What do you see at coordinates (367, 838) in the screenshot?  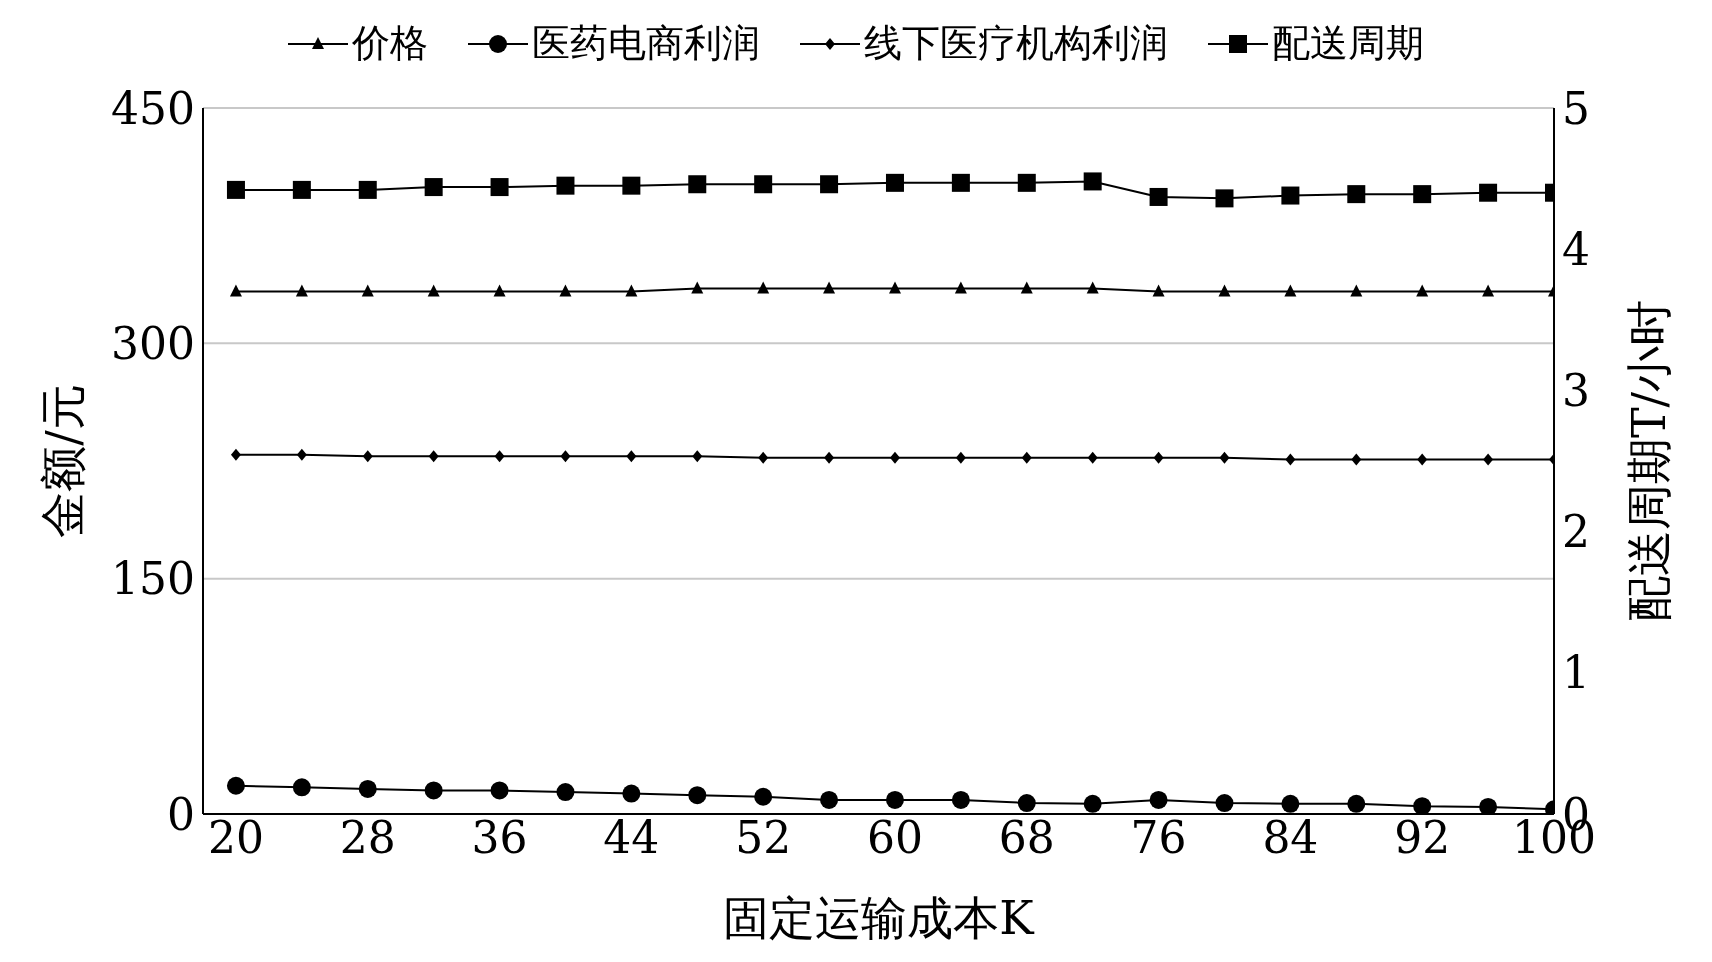 I see `x-tick-label: 28` at bounding box center [367, 838].